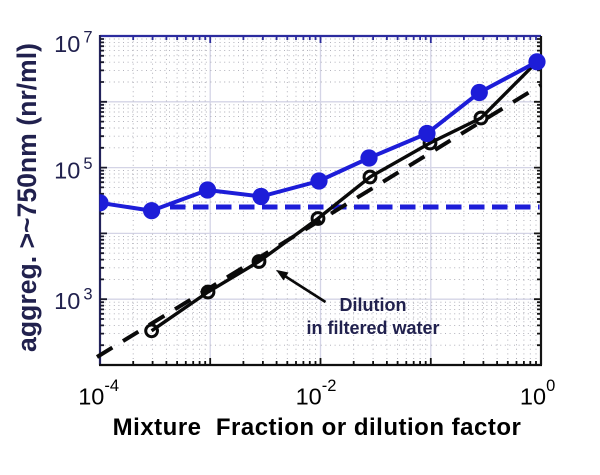 This screenshot has height=475, width=600. What do you see at coordinates (27, 197) in the screenshot?
I see `svg-text: aggreg. >~750nm (nr/ml)` at bounding box center [27, 197].